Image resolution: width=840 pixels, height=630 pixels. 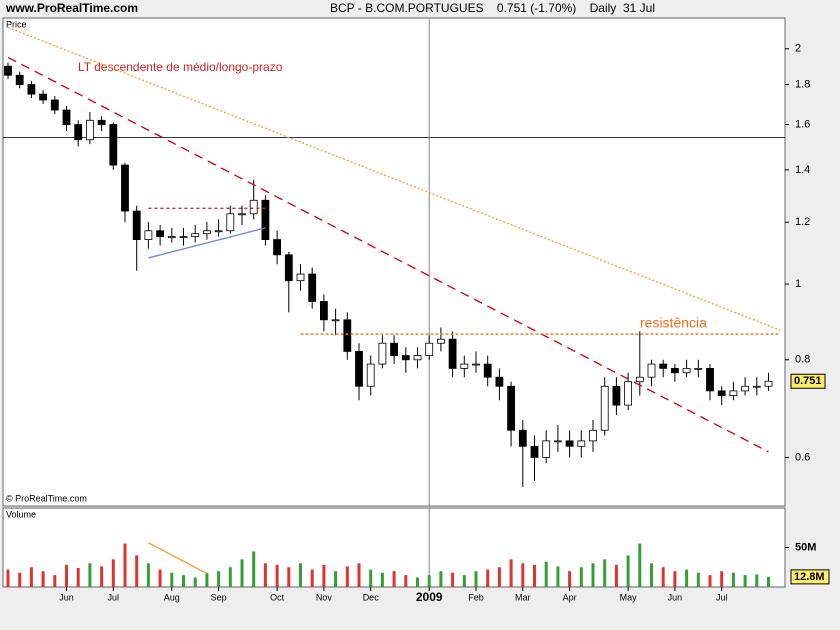 What do you see at coordinates (46, 498) in the screenshot?
I see `copyright: © ProRealTime.com` at bounding box center [46, 498].